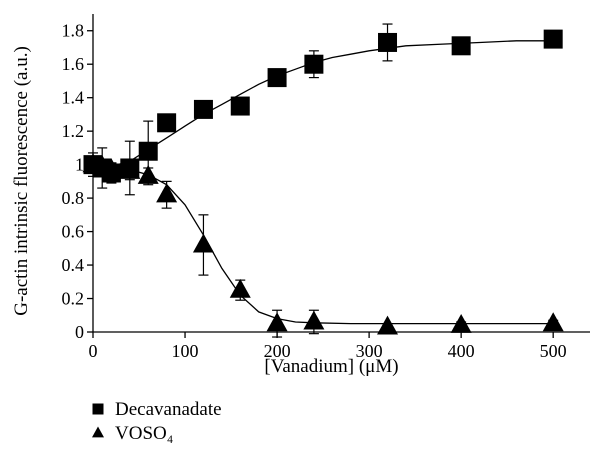 The height and width of the screenshot is (467, 604). Describe the element at coordinates (98, 432) in the screenshot. I see `legend-triangle-marker` at that location.